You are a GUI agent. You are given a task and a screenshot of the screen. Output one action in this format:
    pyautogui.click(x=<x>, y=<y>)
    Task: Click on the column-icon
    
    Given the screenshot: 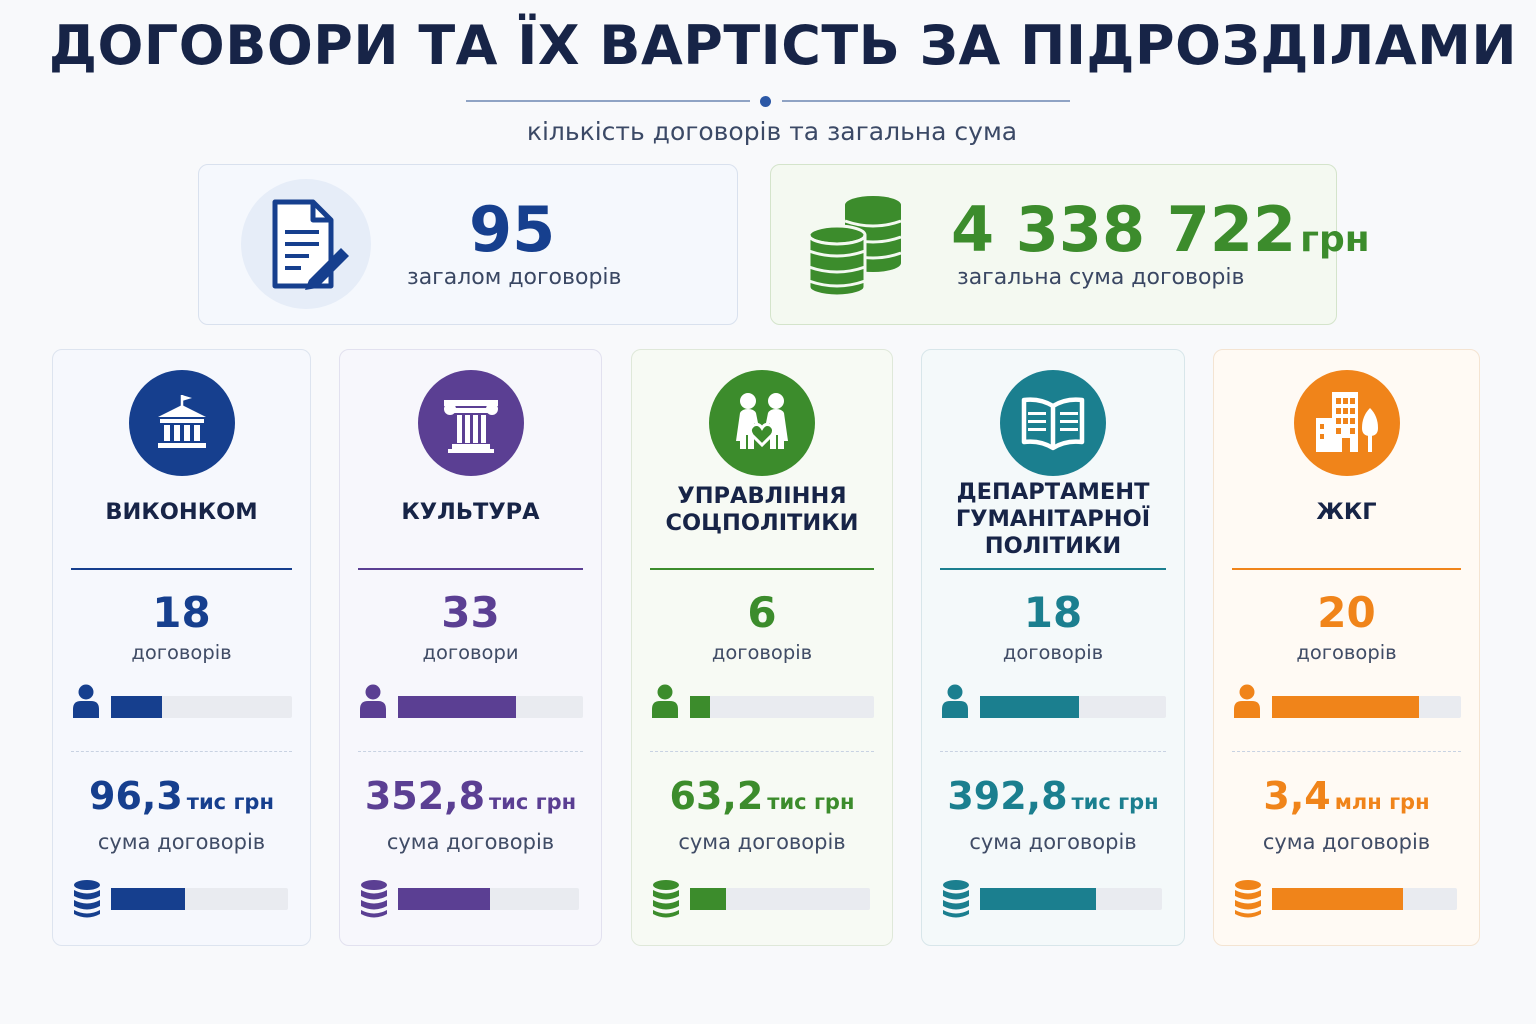 What is the action you would take?
    pyautogui.click(x=470, y=426)
    